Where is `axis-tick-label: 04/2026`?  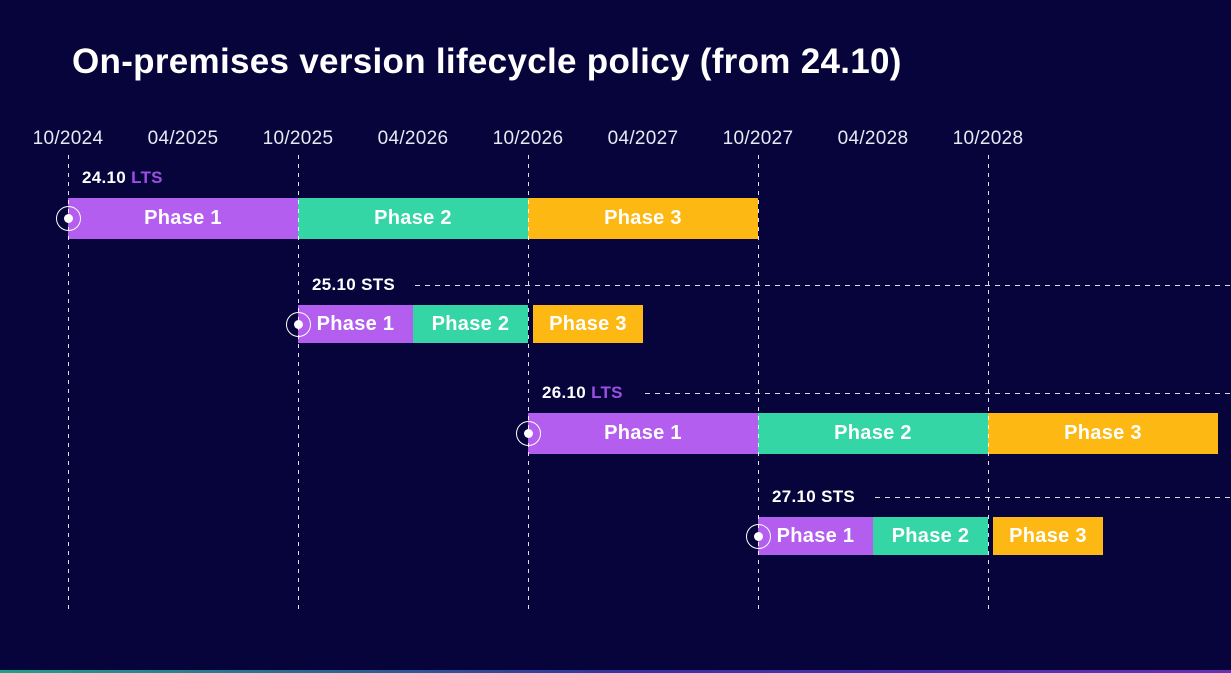 axis-tick-label: 04/2026 is located at coordinates (413, 138).